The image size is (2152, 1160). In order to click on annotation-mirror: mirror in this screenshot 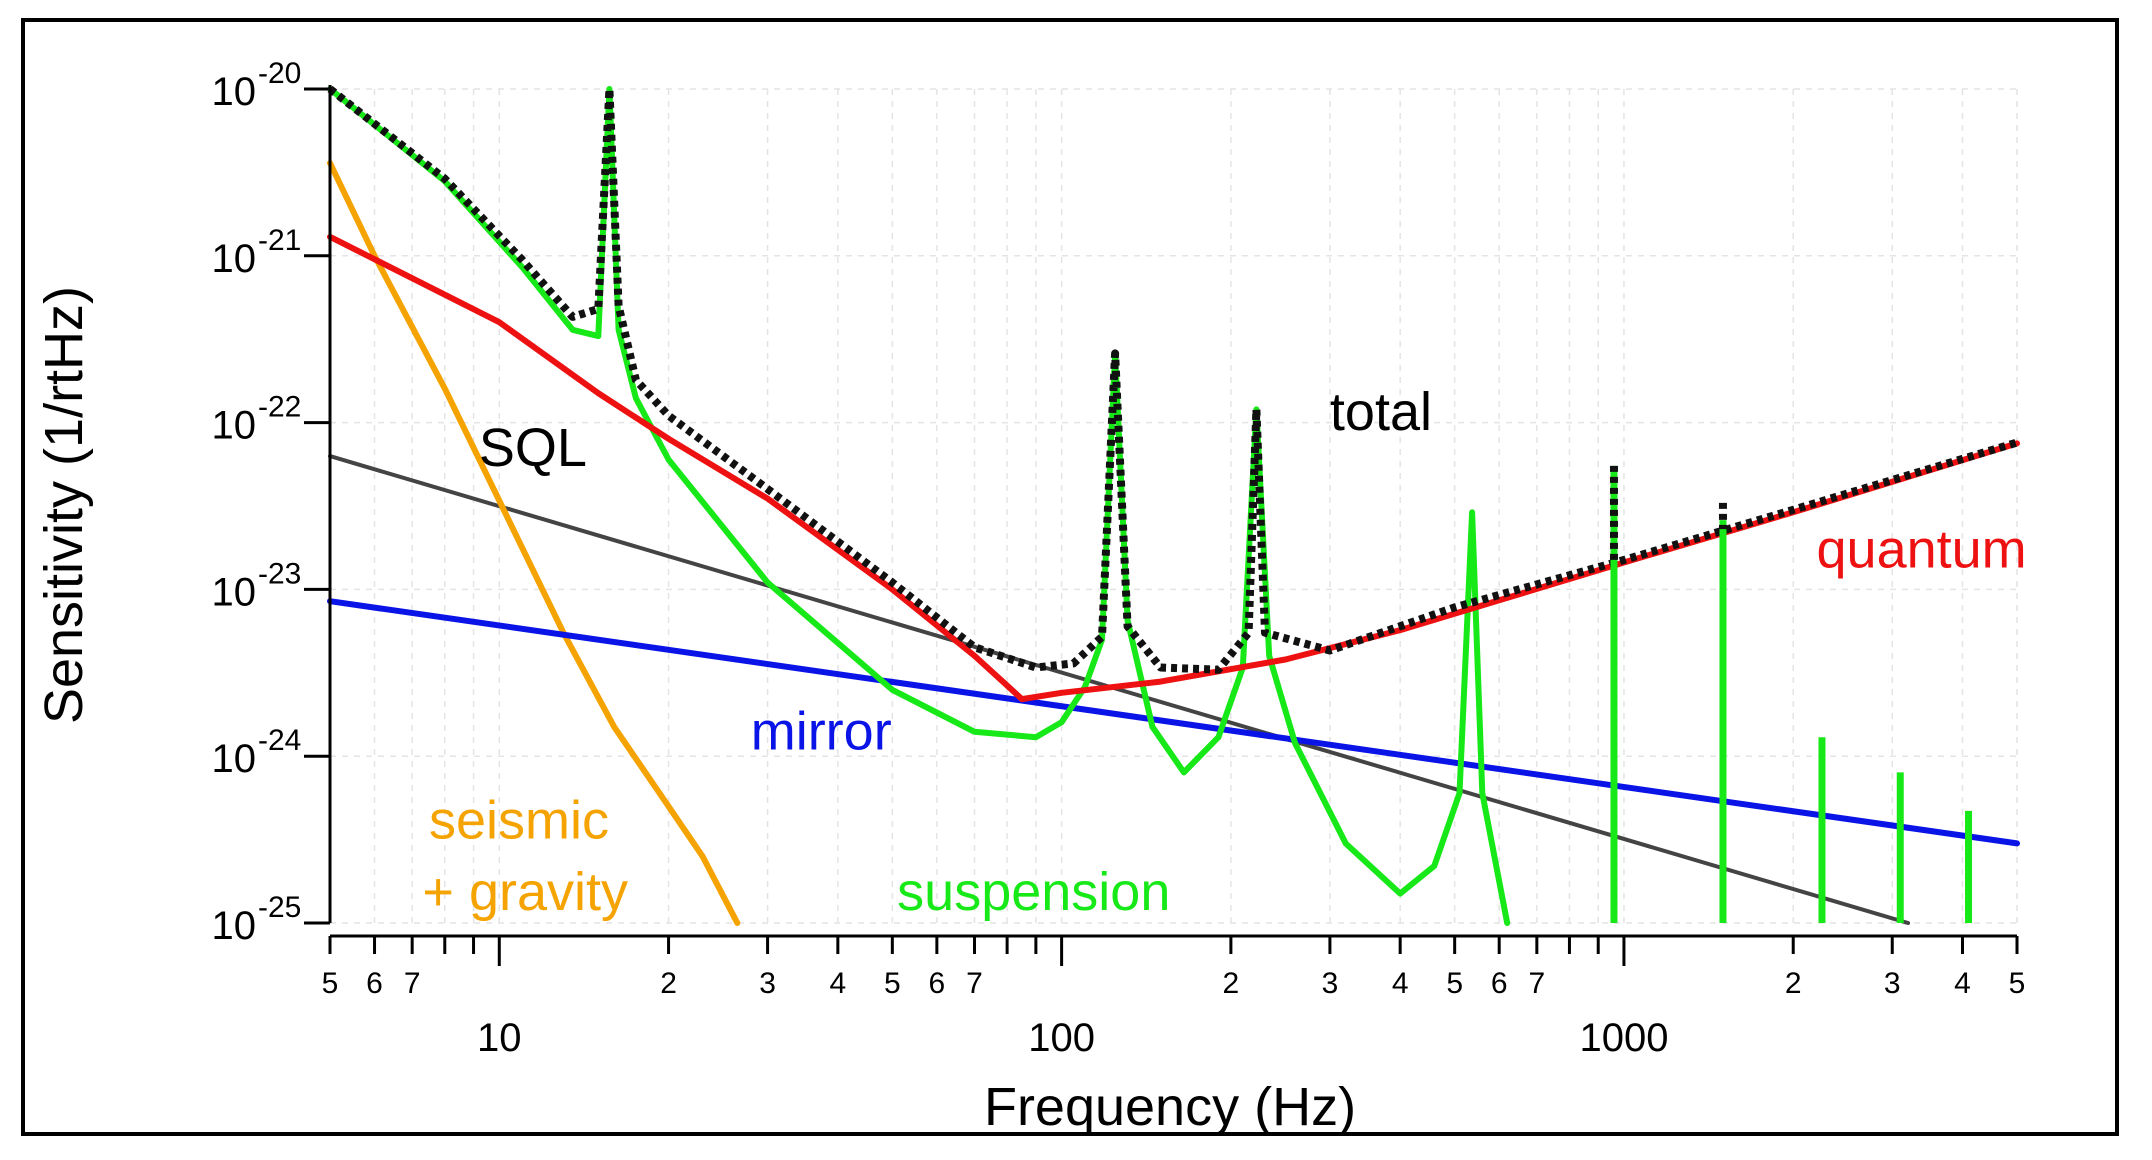, I will do `click(821, 731)`.